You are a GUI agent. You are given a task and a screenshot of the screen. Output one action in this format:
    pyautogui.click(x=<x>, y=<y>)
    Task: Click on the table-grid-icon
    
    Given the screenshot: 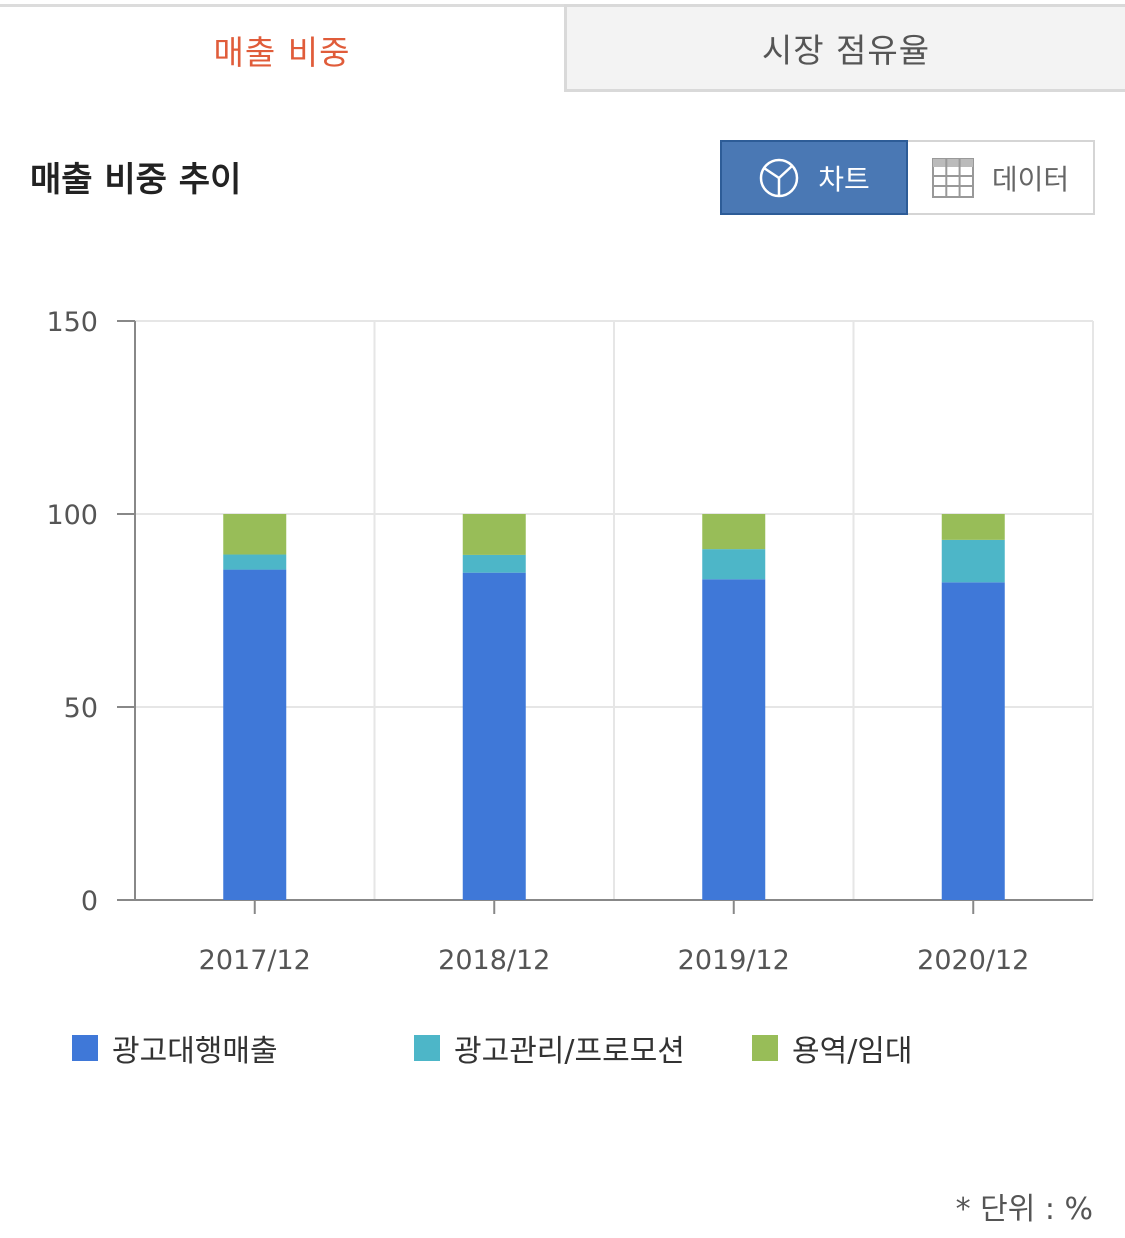 What is the action you would take?
    pyautogui.click(x=952, y=177)
    